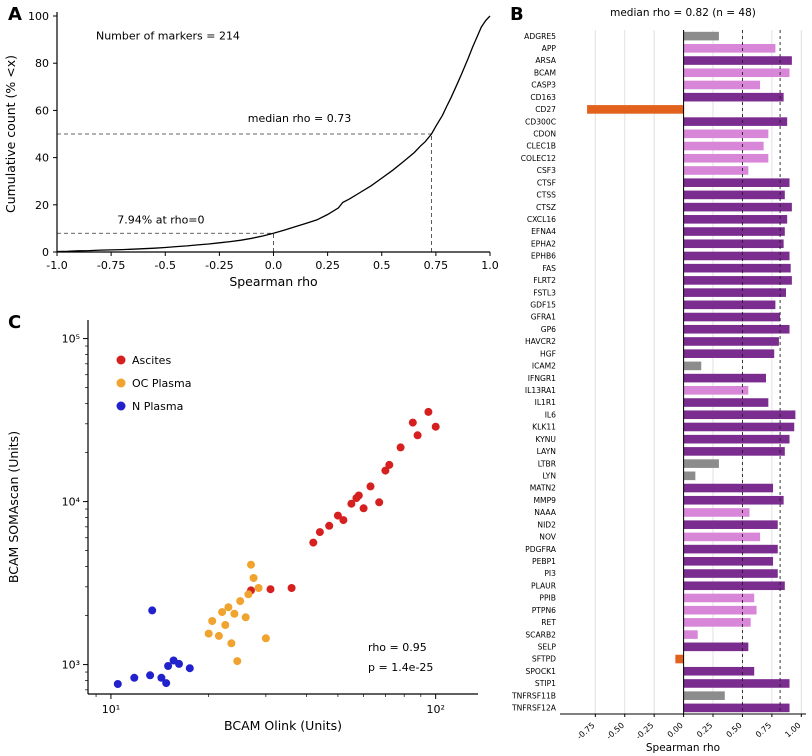  What do you see at coordinates (731, 341) in the screenshot?
I see `bar-HAVCR2` at bounding box center [731, 341].